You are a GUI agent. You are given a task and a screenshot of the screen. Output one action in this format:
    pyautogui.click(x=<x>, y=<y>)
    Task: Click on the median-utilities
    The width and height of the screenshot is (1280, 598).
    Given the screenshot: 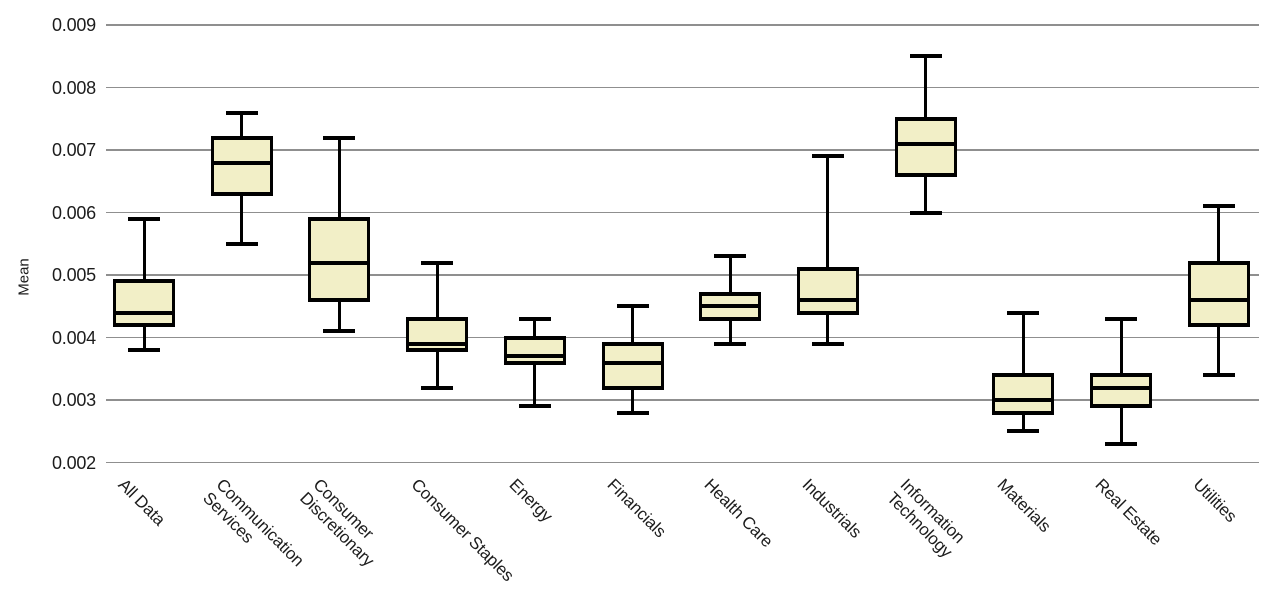 What is the action you would take?
    pyautogui.click(x=1218, y=300)
    